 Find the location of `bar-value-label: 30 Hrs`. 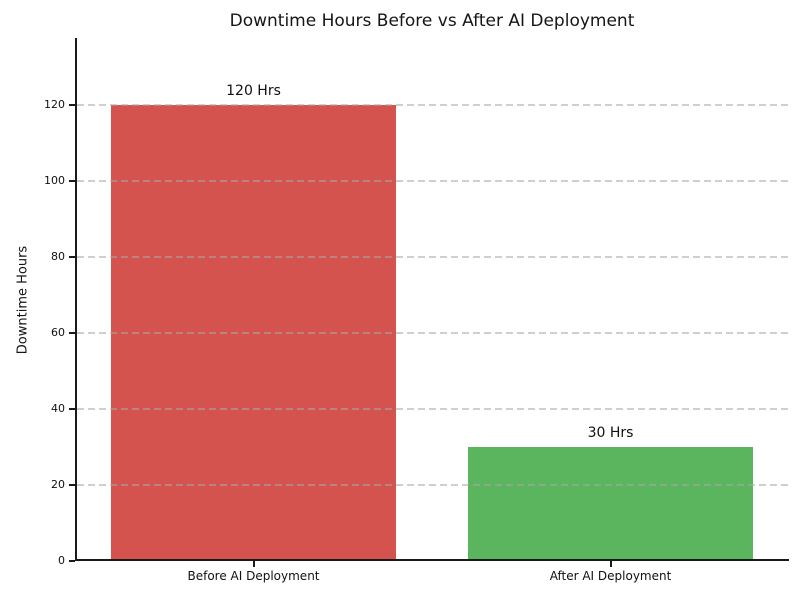

bar-value-label: 30 Hrs is located at coordinates (610, 432).